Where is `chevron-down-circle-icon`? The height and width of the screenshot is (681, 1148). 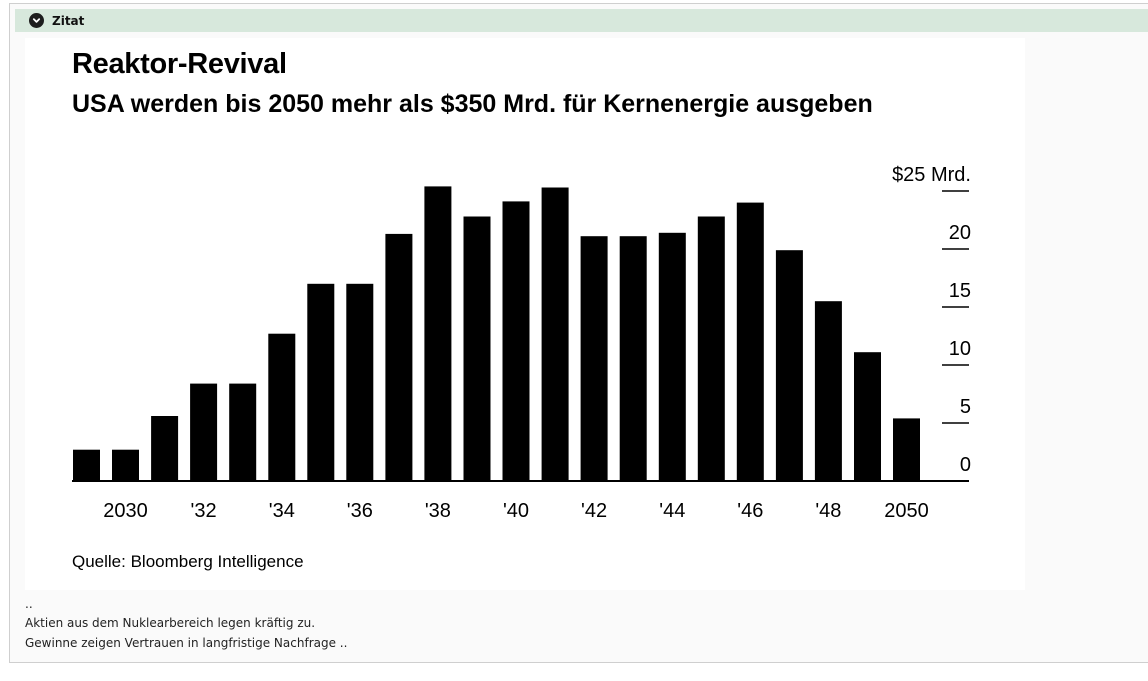 chevron-down-circle-icon is located at coordinates (36, 20).